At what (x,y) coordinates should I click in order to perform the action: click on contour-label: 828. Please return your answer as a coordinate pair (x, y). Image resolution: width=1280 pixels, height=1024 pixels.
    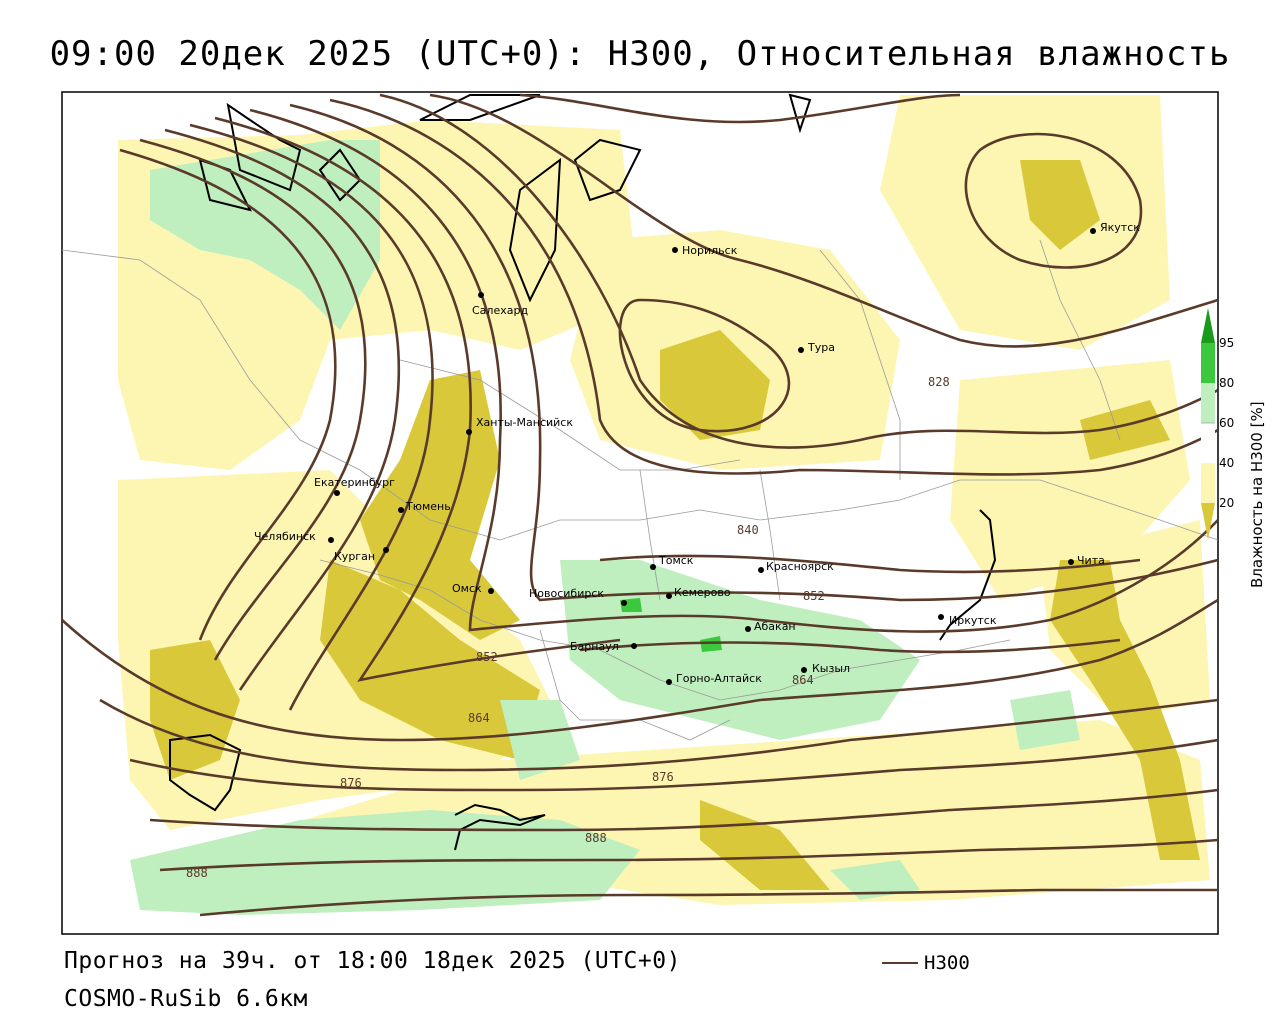
    Looking at the image, I should click on (939, 382).